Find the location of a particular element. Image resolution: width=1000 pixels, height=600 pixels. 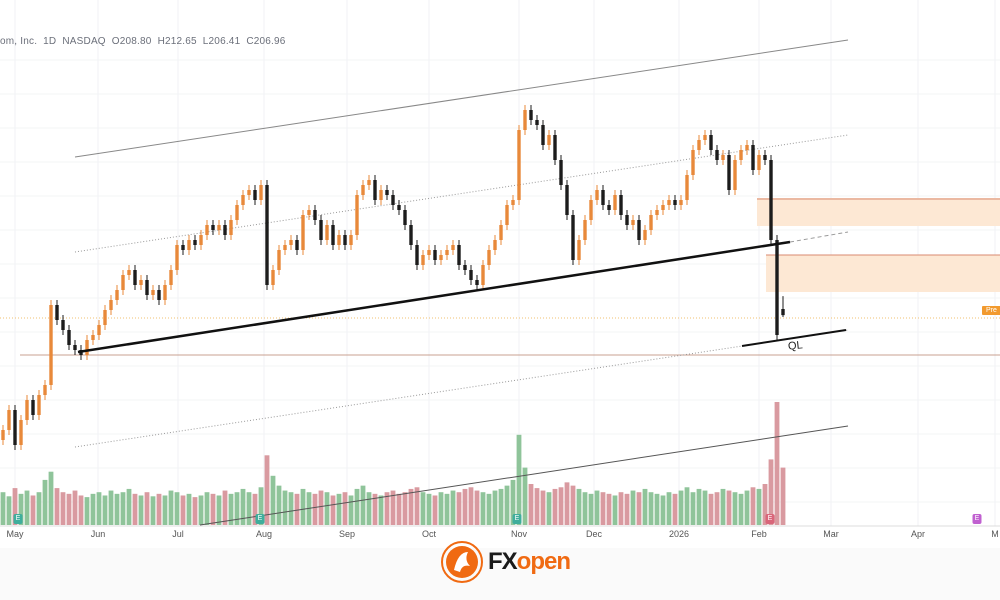

x-tick-label: Feb is located at coordinates (759, 534).